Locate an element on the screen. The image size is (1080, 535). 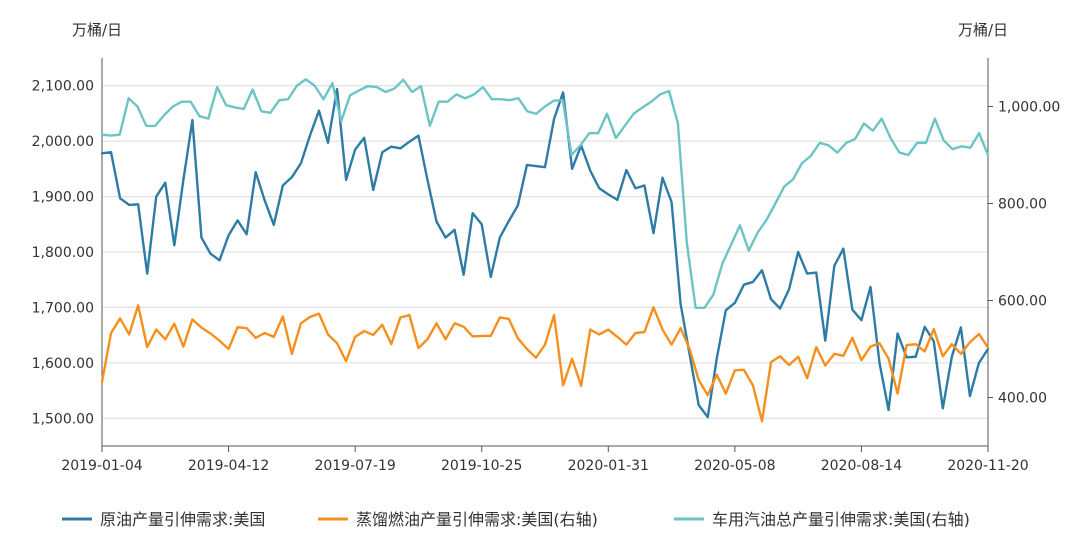
right-tick-label: 1,000.00 is located at coordinates (1029, 108).